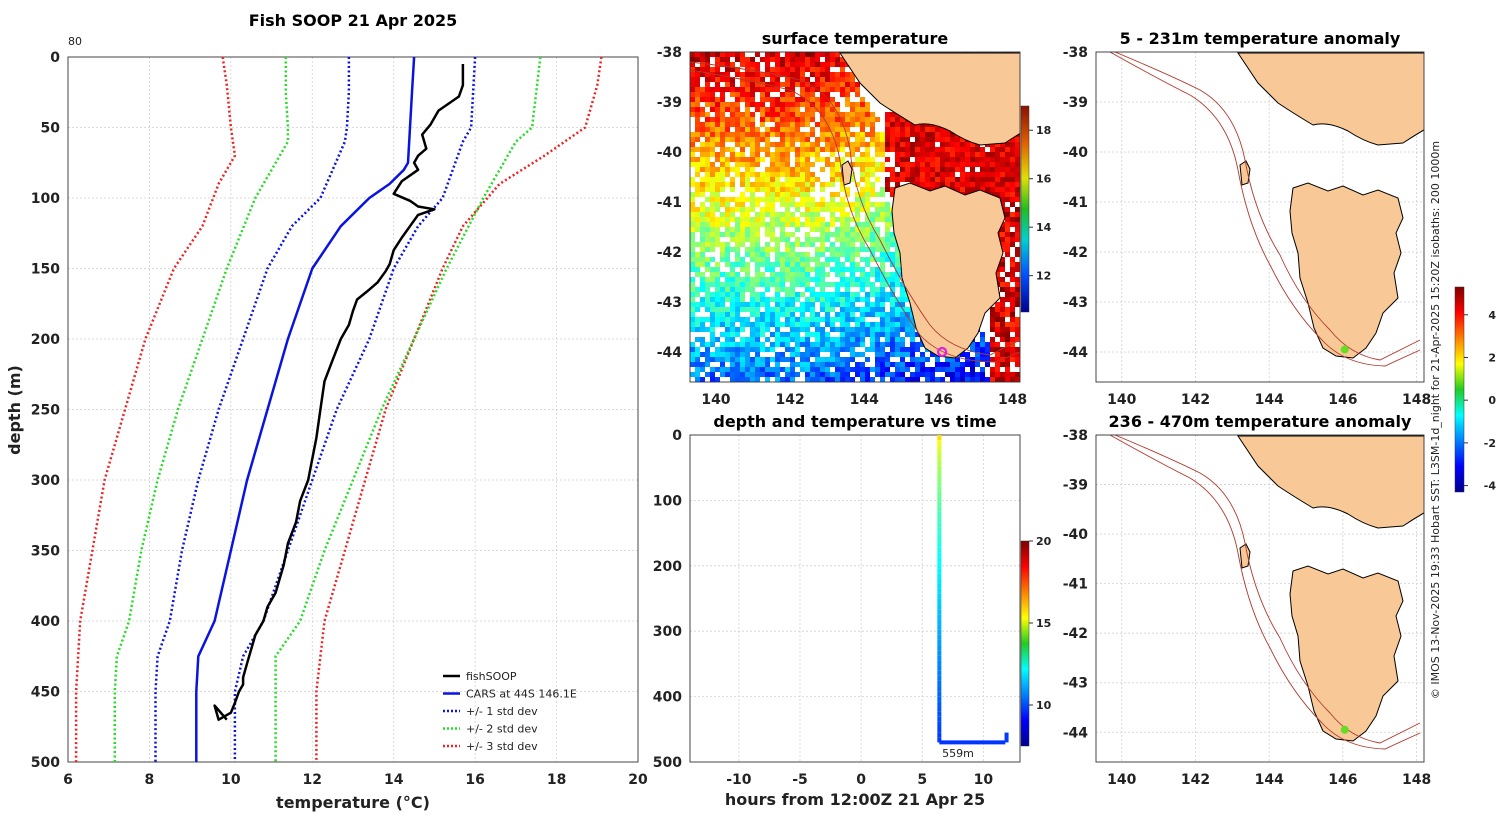  What do you see at coordinates (1044, 179) in the screenshot?
I see `surface-colorbar-label: 16` at bounding box center [1044, 179].